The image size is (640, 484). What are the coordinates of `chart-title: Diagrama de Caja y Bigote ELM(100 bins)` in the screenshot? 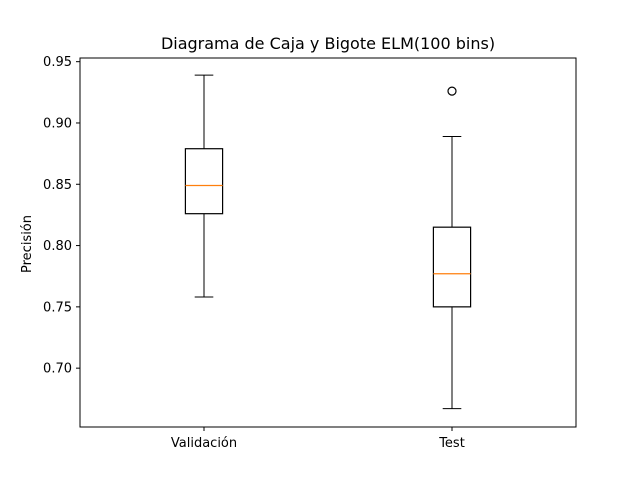 It's located at (328, 43).